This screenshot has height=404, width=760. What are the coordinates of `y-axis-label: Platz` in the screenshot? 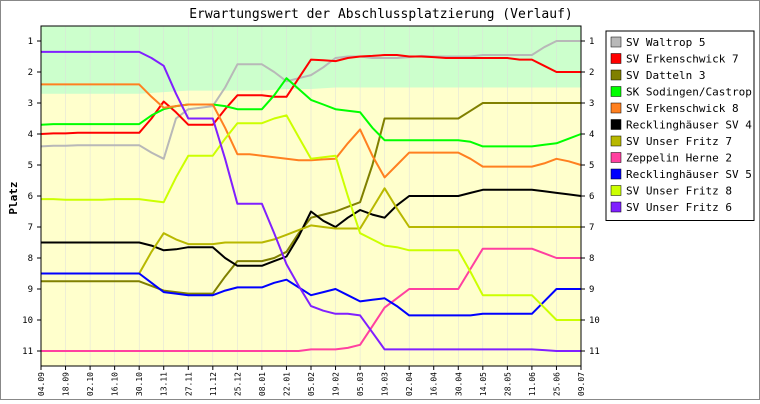 It's located at (13, 197).